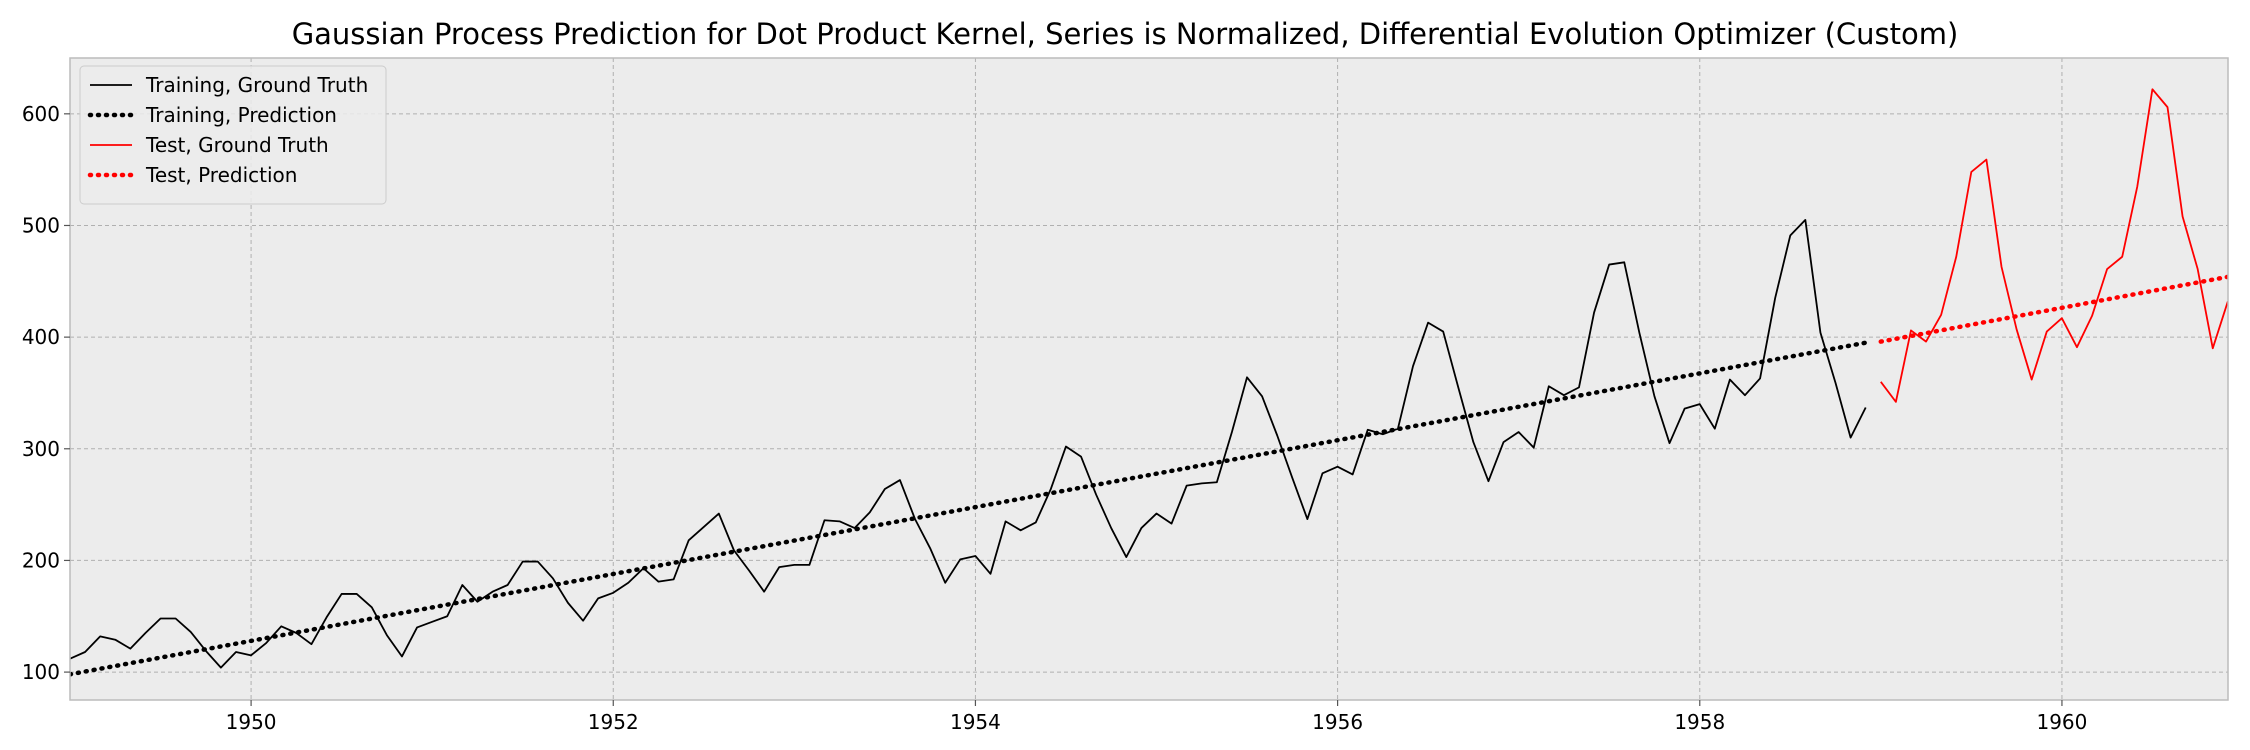  Describe the element at coordinates (1699, 722) in the screenshot. I see `x-tick-label: 1958` at that location.